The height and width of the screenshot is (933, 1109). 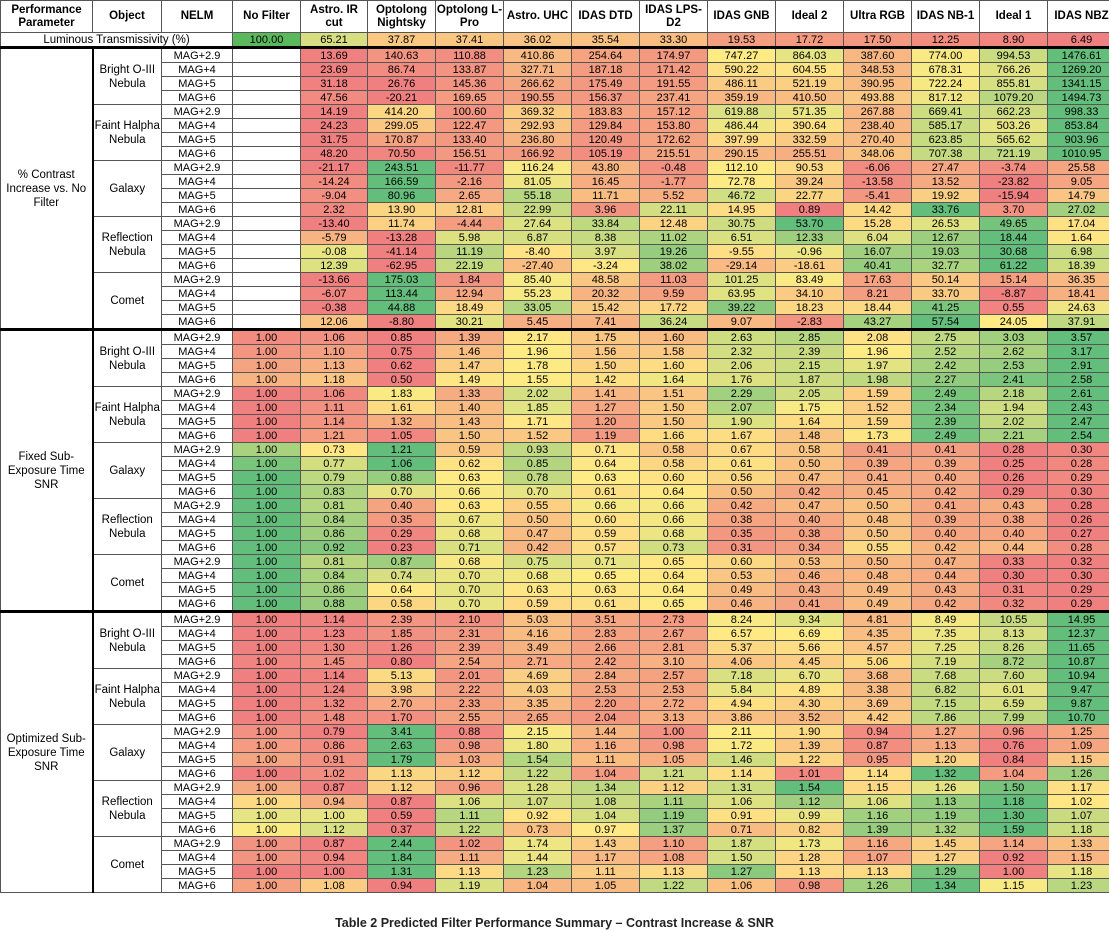 I want to click on data-cell: 1.22, so click(x=673, y=885).